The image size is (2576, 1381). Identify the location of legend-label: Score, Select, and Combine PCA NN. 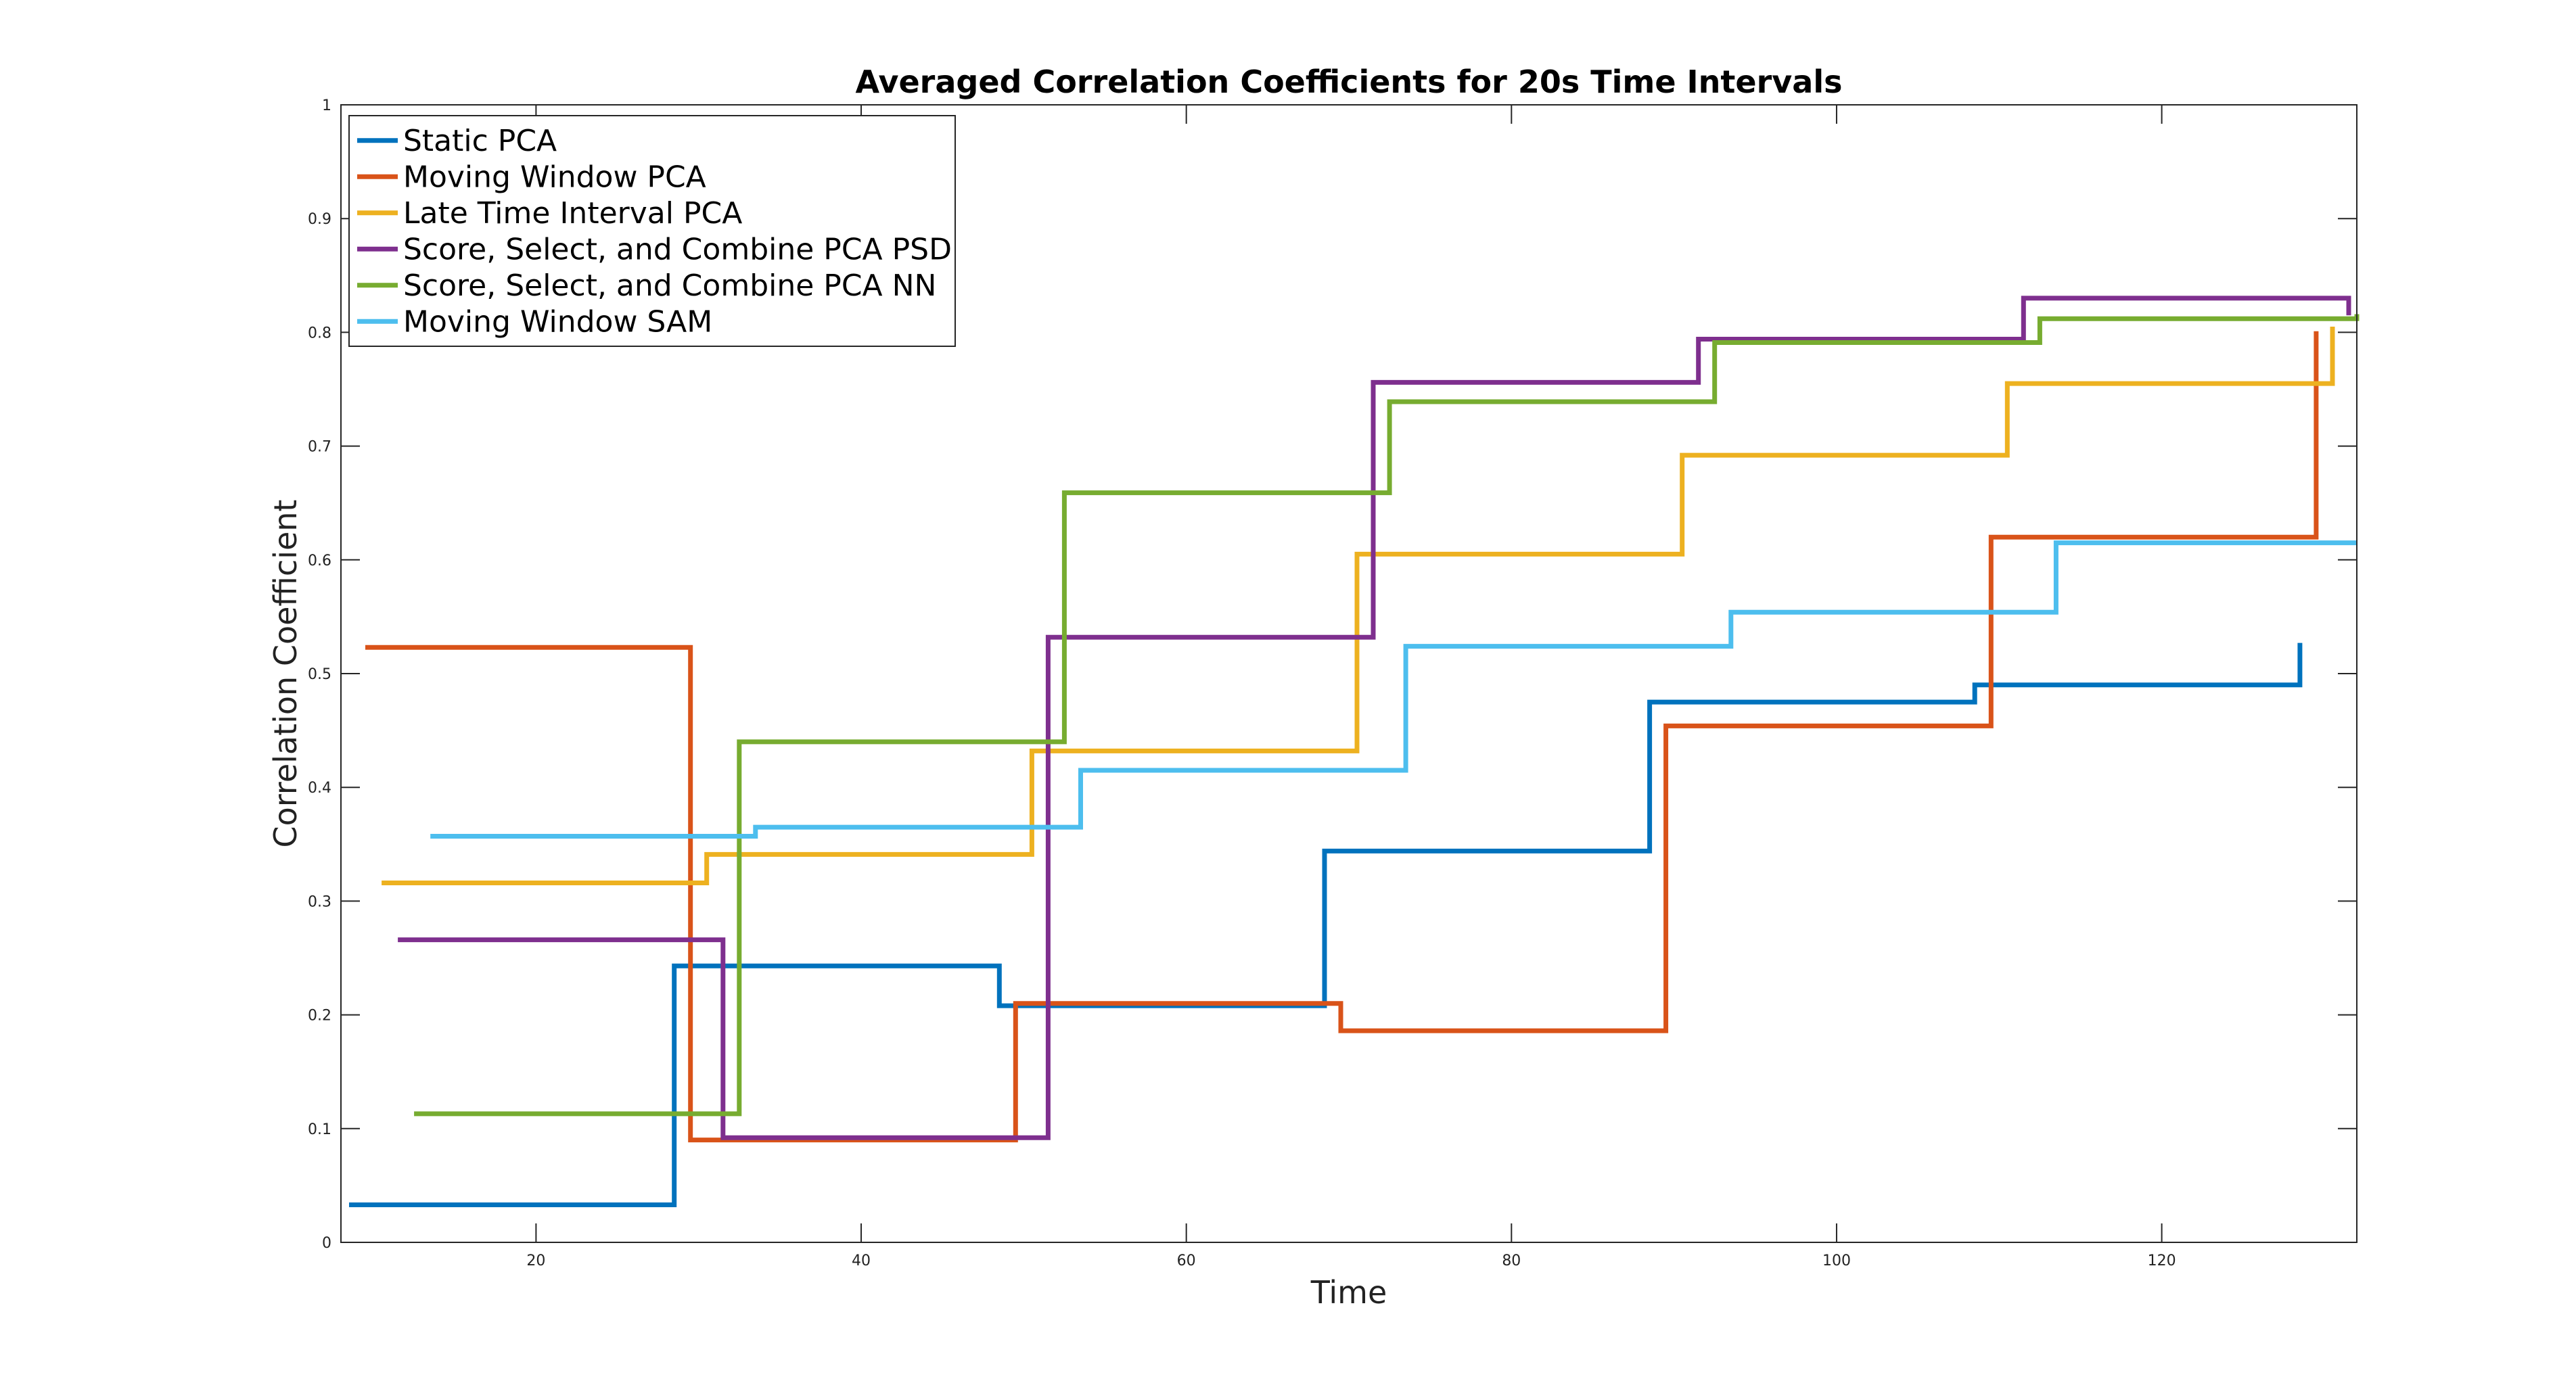
(669, 285).